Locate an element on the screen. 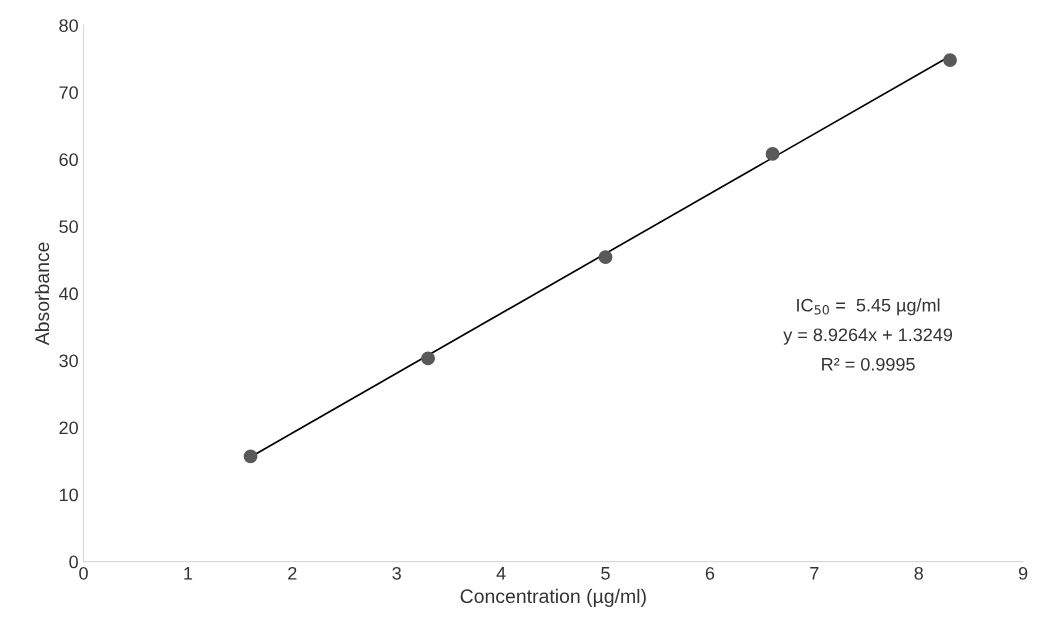  y-tick-label: 0 is located at coordinates (73, 562).